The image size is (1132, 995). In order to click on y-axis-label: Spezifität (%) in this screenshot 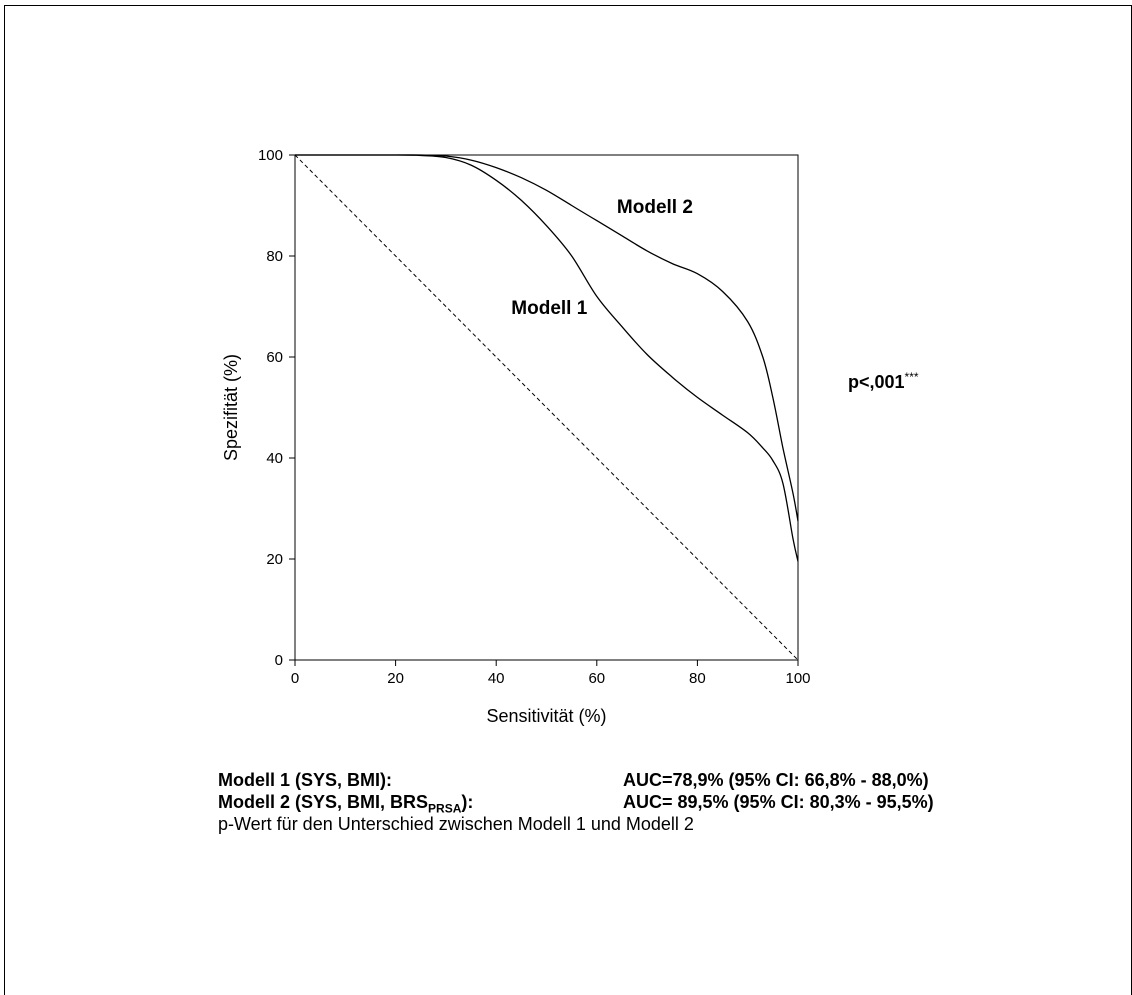, I will do `click(231, 407)`.